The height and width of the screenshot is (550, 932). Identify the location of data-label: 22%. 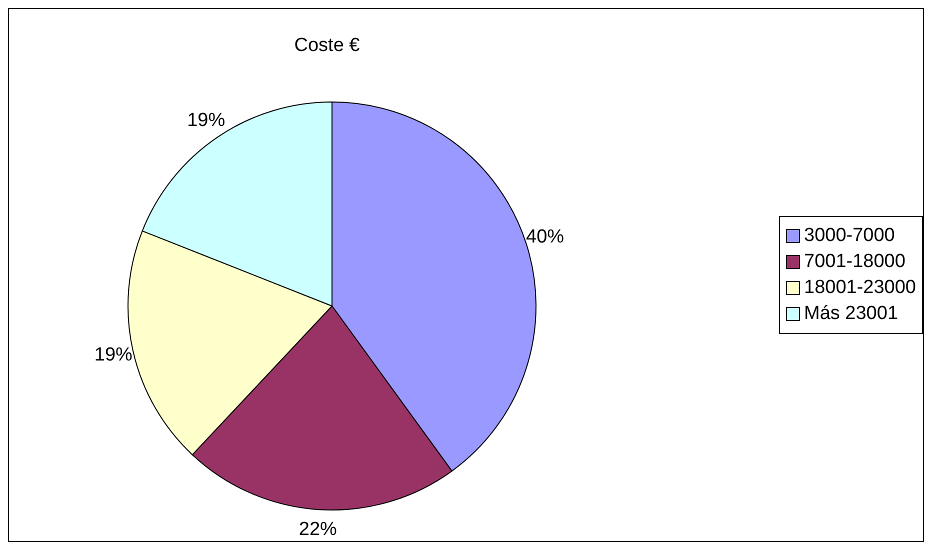
(318, 529).